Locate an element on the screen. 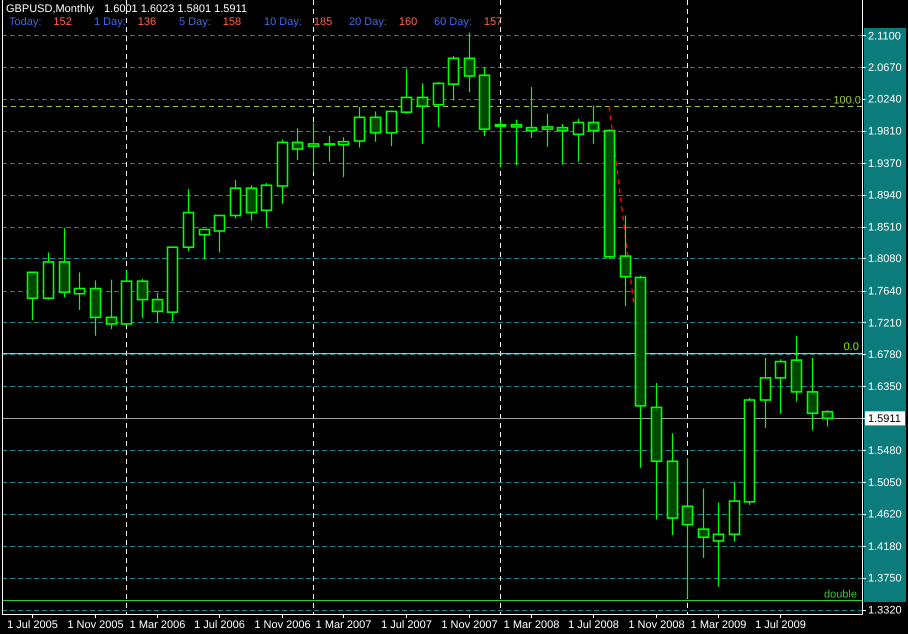  y-tick-label: 1.7640 is located at coordinates (885, 292).